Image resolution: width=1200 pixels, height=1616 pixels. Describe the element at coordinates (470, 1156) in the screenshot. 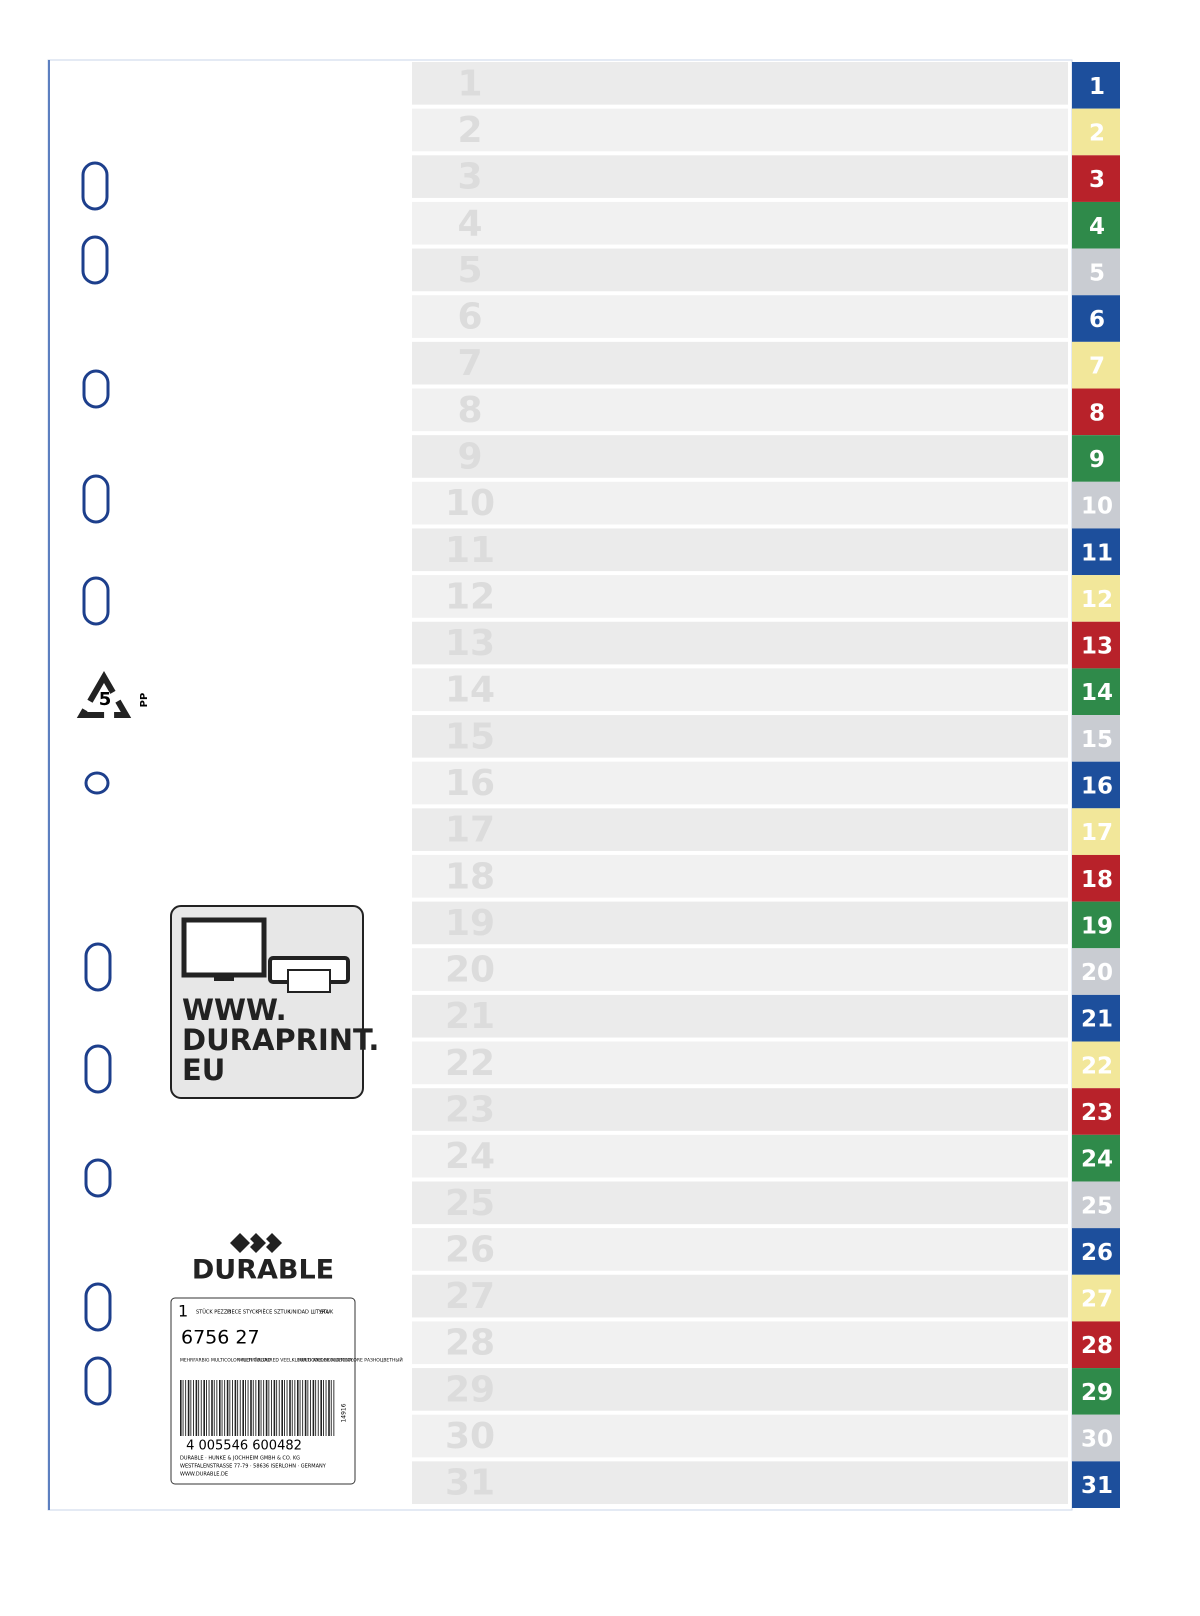

I see `row-number: 24` at that location.